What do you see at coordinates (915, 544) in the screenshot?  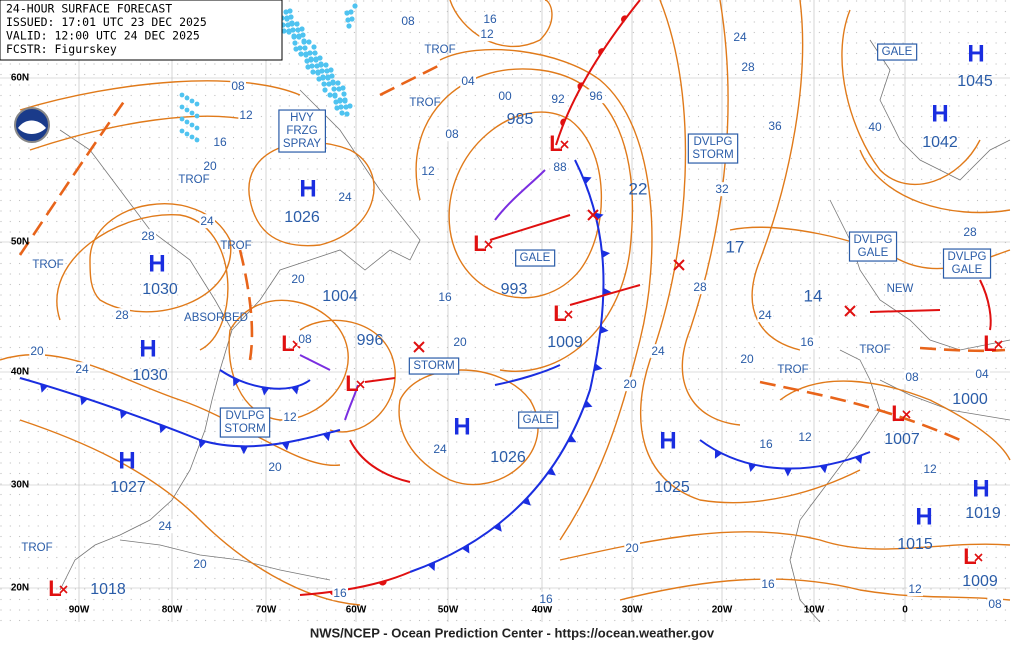 I see `high-pressure: 1015` at bounding box center [915, 544].